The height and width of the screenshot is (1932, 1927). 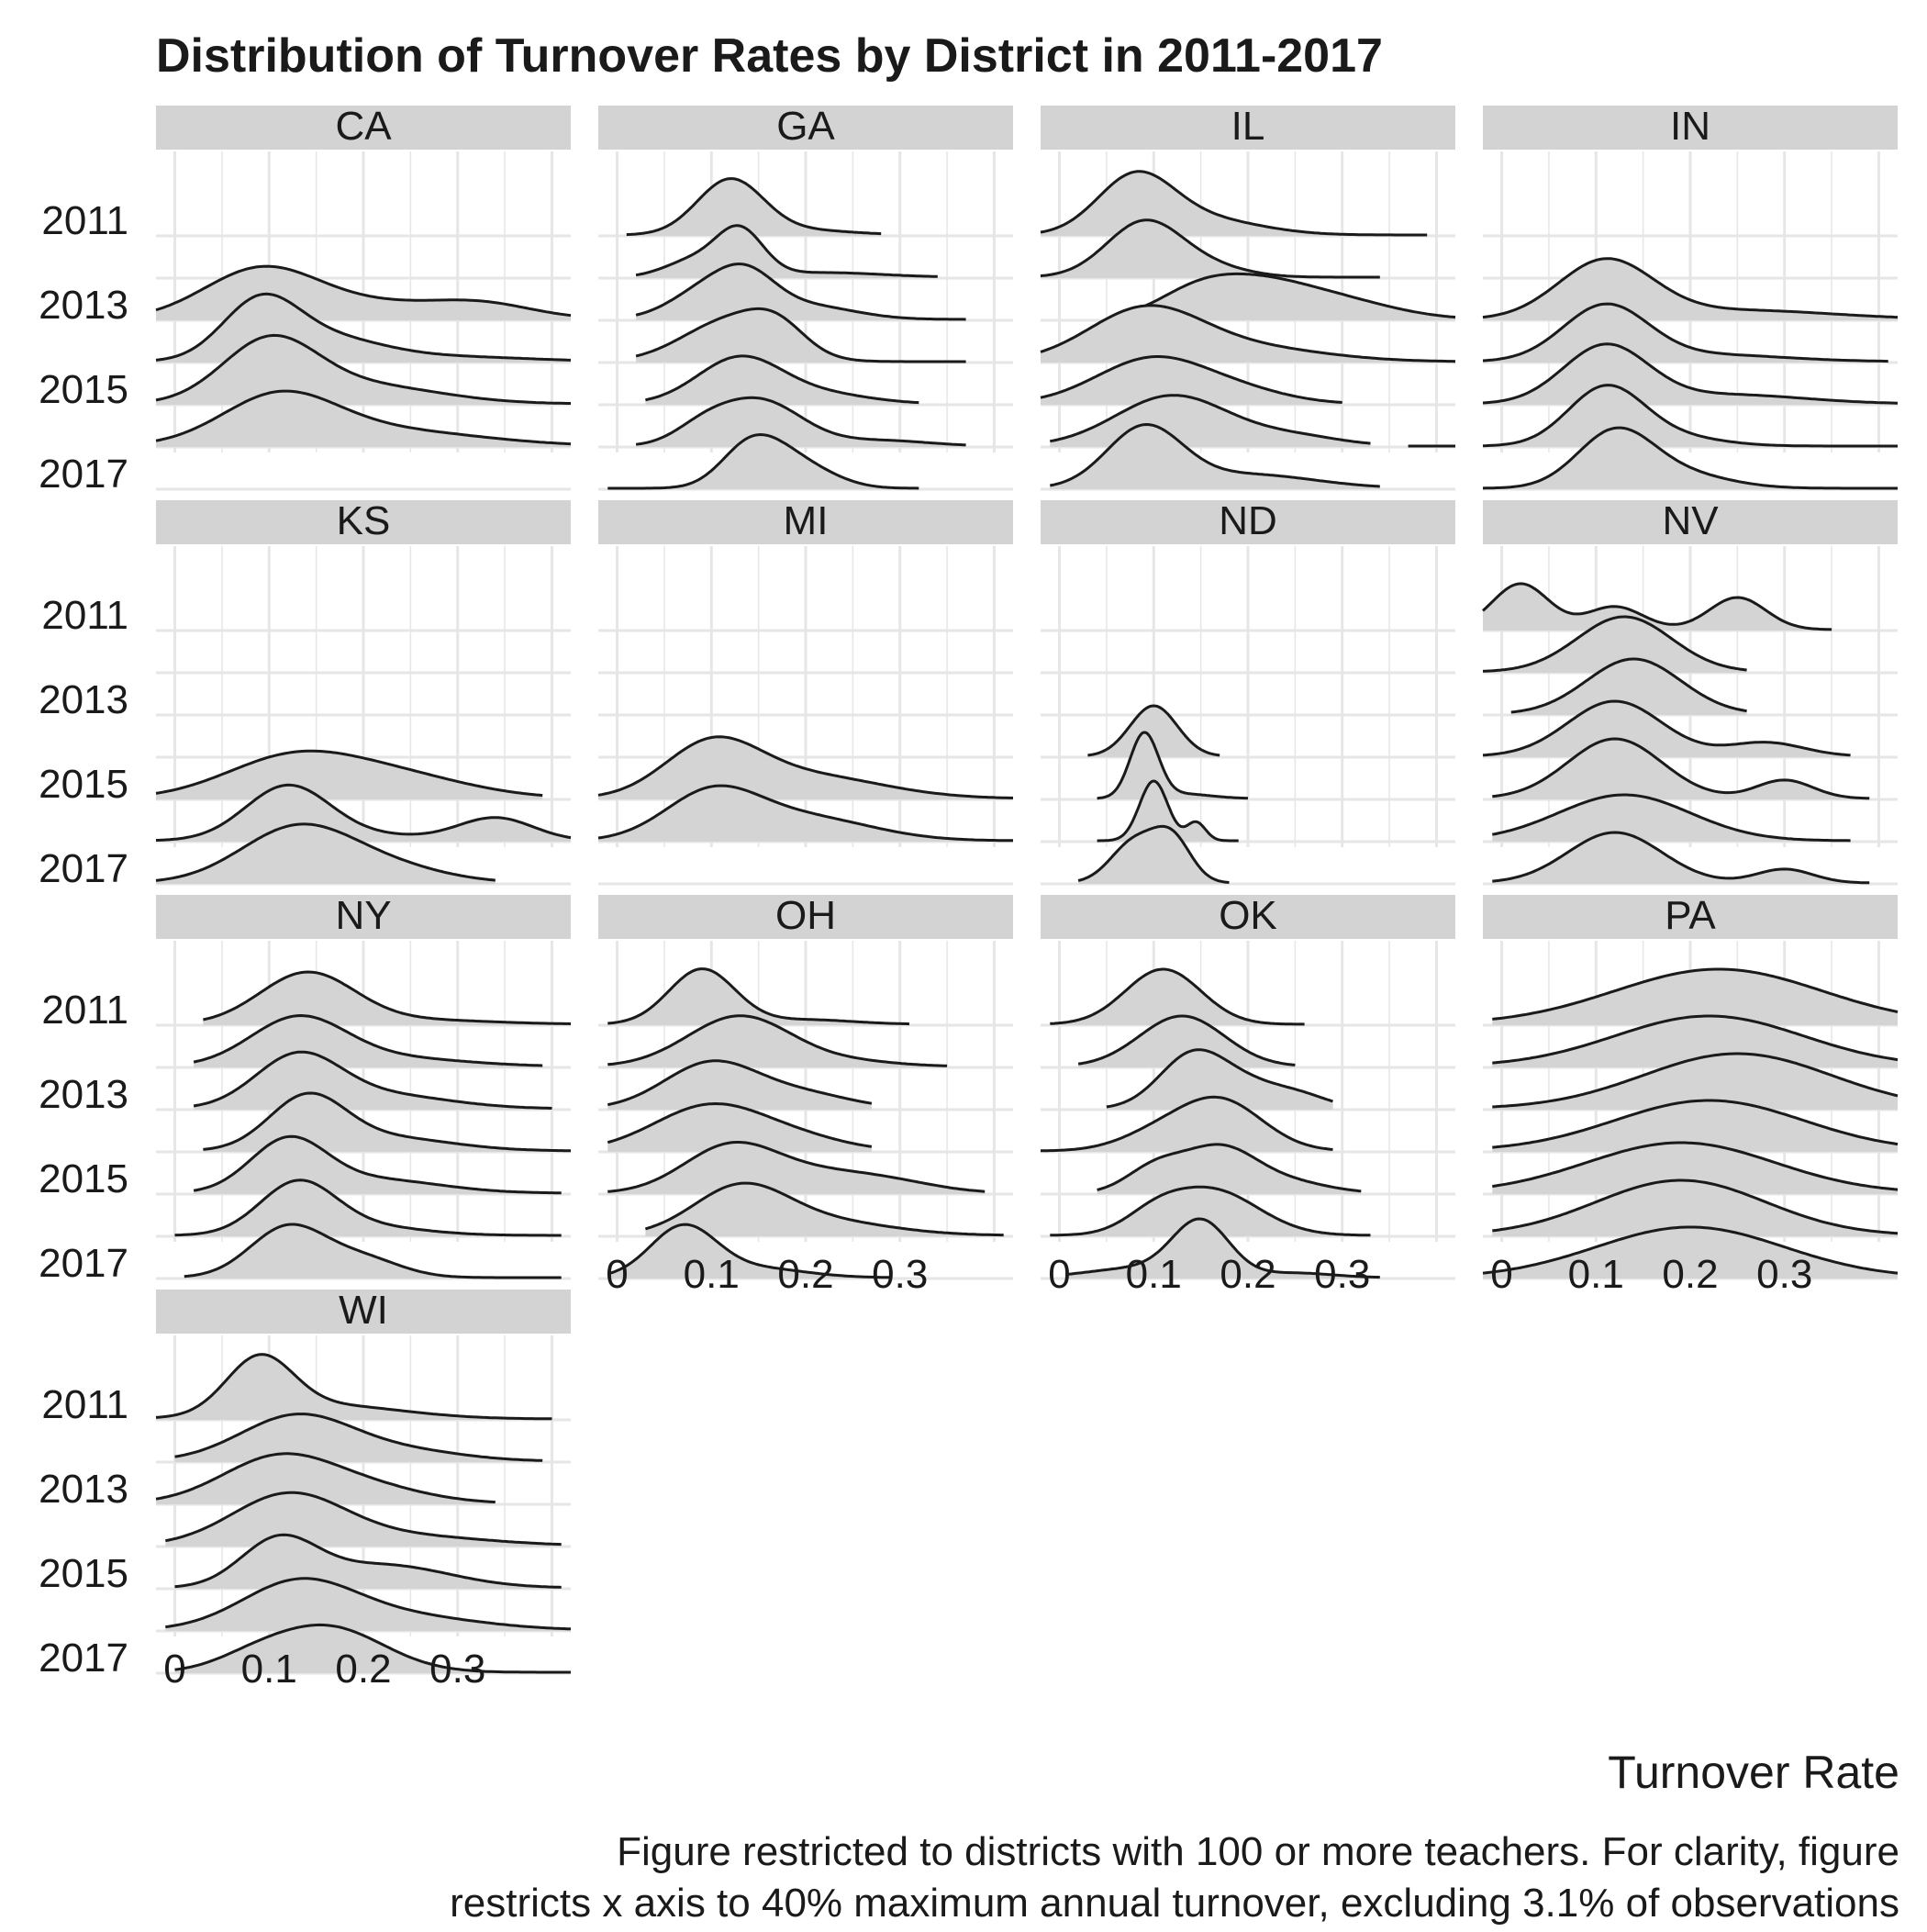 What do you see at coordinates (364, 520) in the screenshot?
I see `strip-label: KS` at bounding box center [364, 520].